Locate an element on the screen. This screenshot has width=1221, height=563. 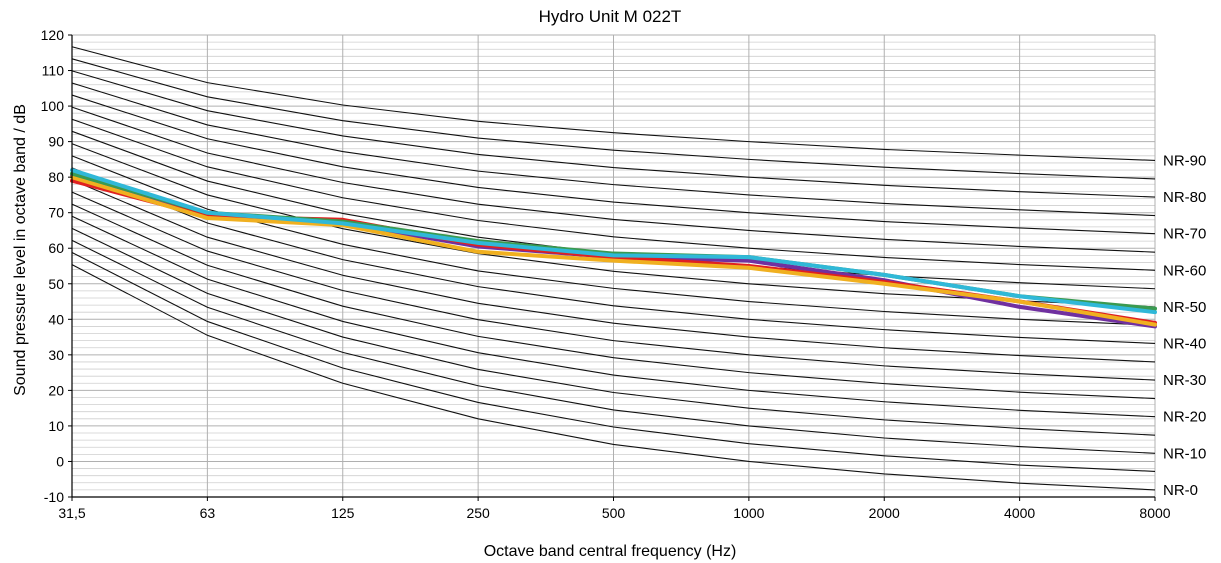
y-tick-label: 10 is located at coordinates (56, 426).